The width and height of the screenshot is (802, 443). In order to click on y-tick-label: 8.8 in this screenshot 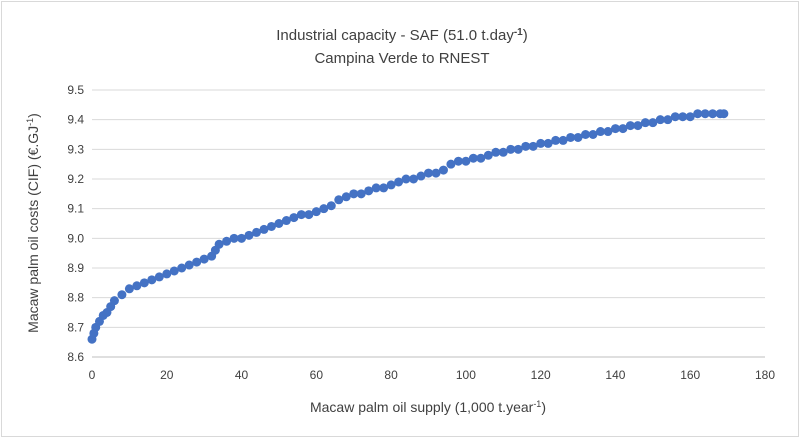, I will do `click(75, 298)`.